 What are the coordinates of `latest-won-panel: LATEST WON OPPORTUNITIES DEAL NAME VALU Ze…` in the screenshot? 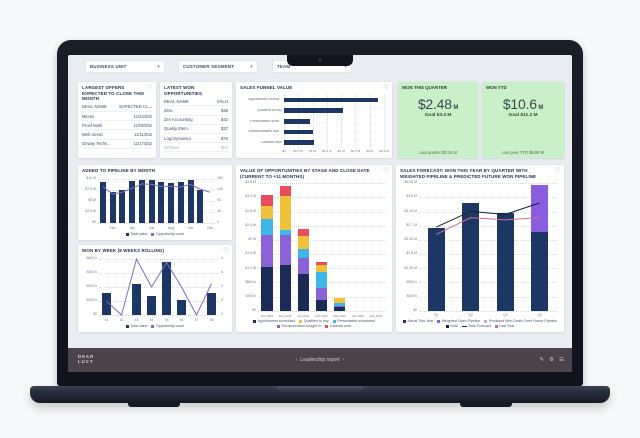 It's located at (196, 120).